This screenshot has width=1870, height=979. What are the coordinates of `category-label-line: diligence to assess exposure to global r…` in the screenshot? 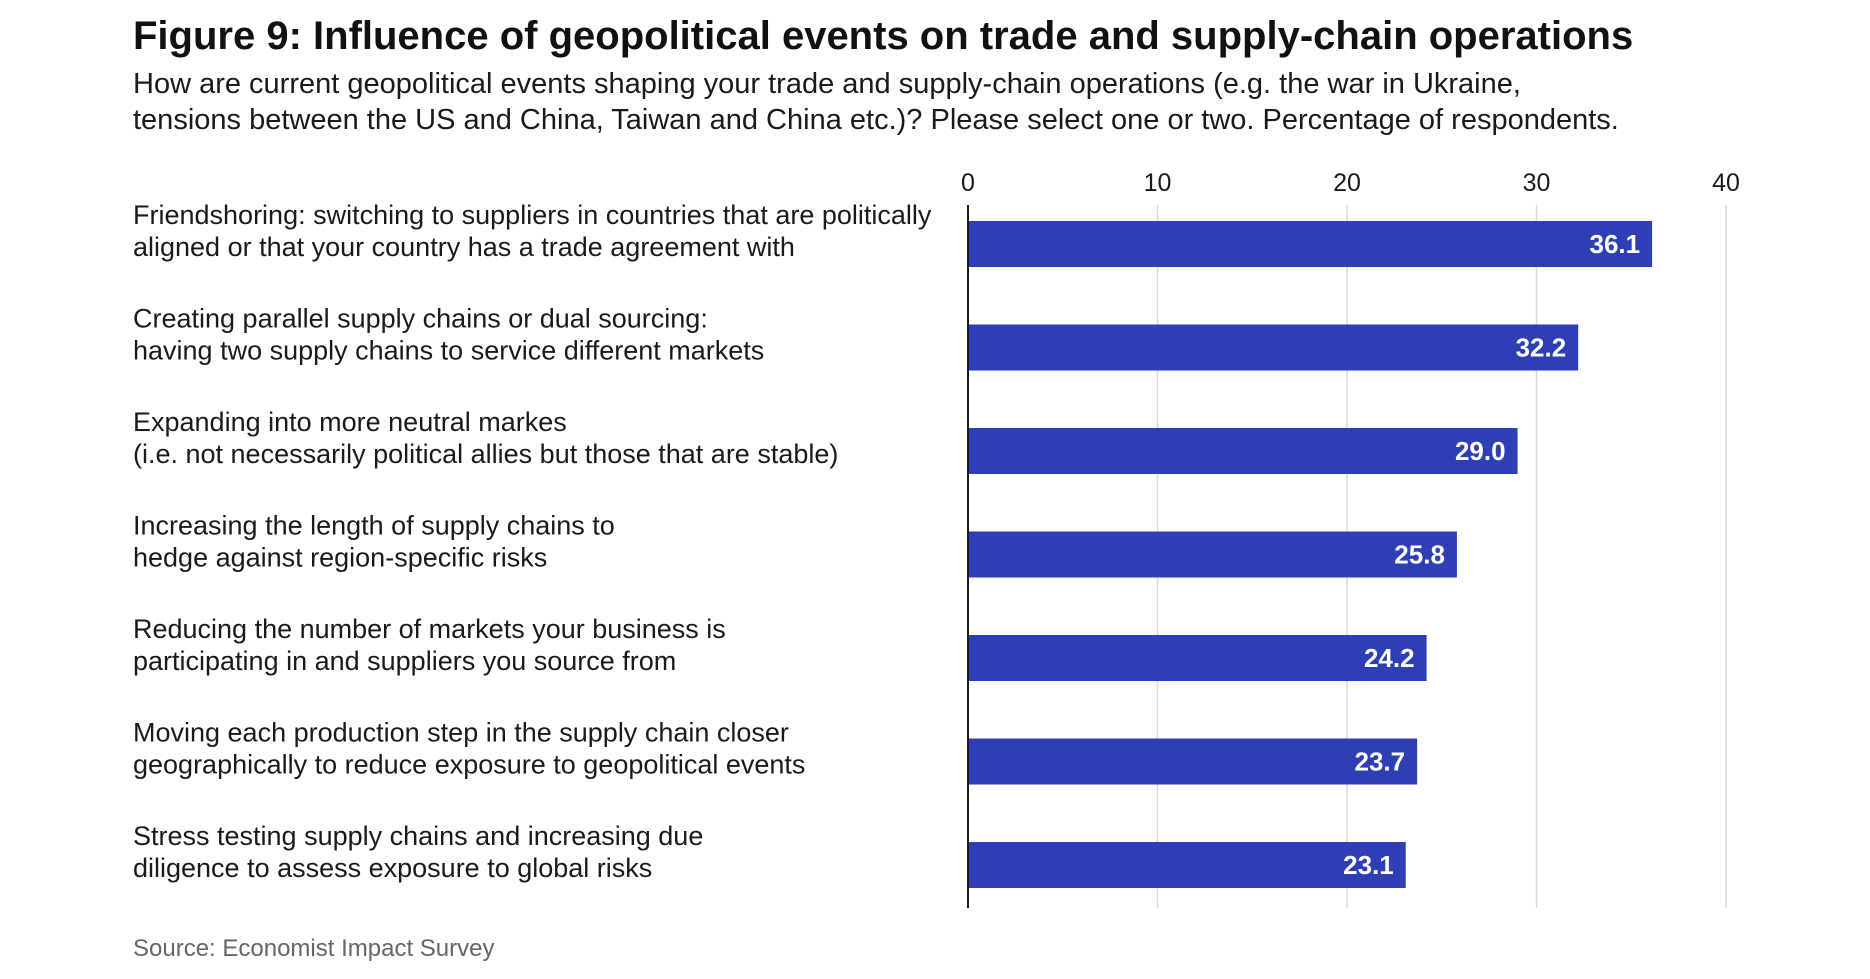 It's located at (392, 868).